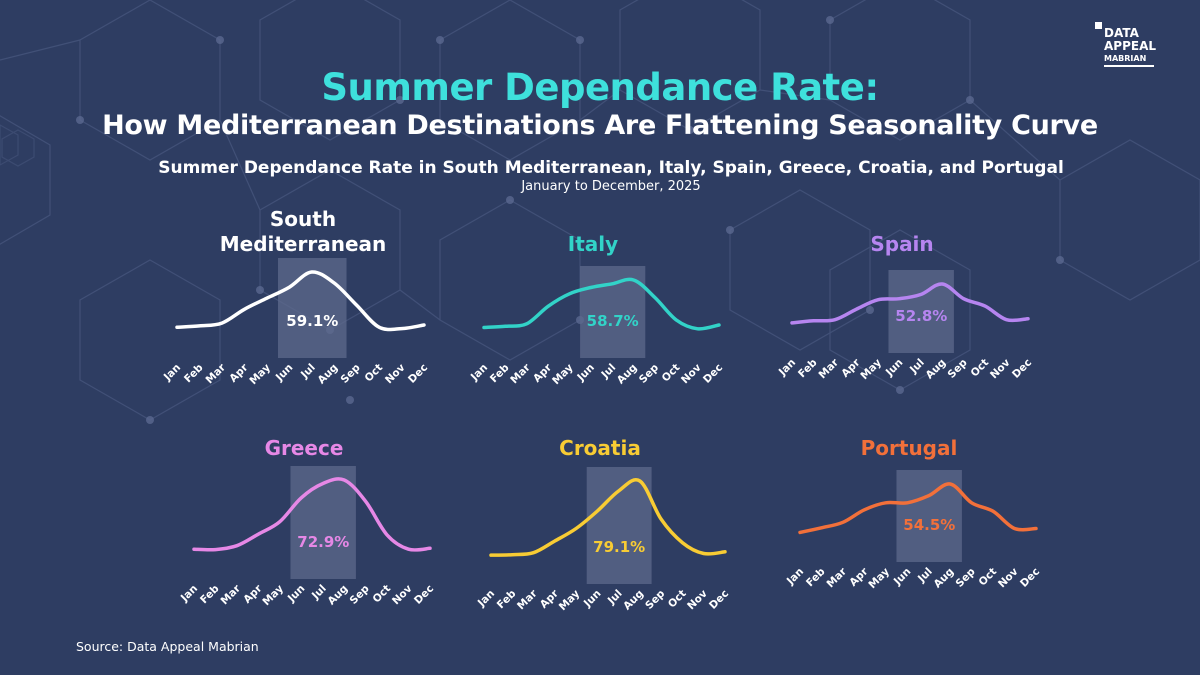  What do you see at coordinates (323, 542) in the screenshot?
I see `summer-rate-label: 72.9%` at bounding box center [323, 542].